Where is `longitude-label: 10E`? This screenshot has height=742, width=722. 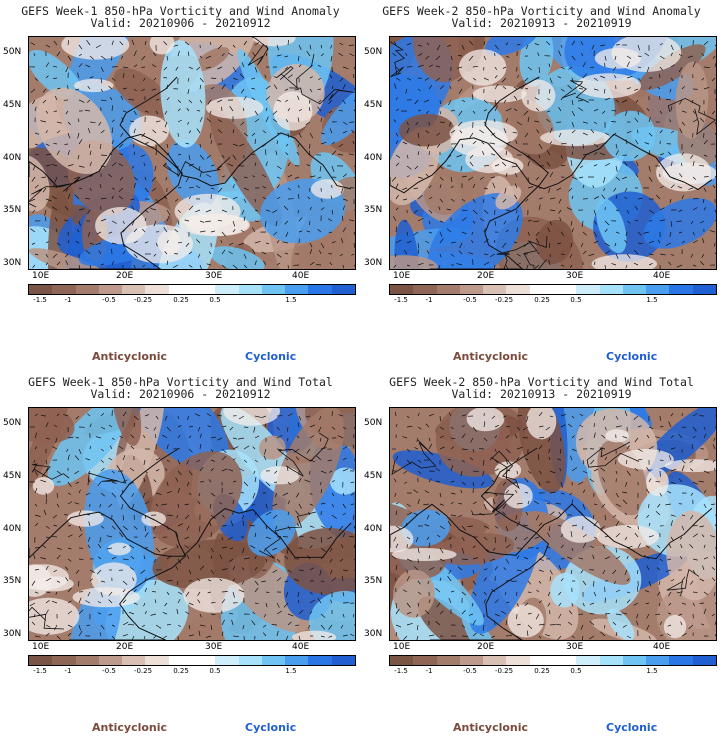
longitude-label: 10E is located at coordinates (402, 647).